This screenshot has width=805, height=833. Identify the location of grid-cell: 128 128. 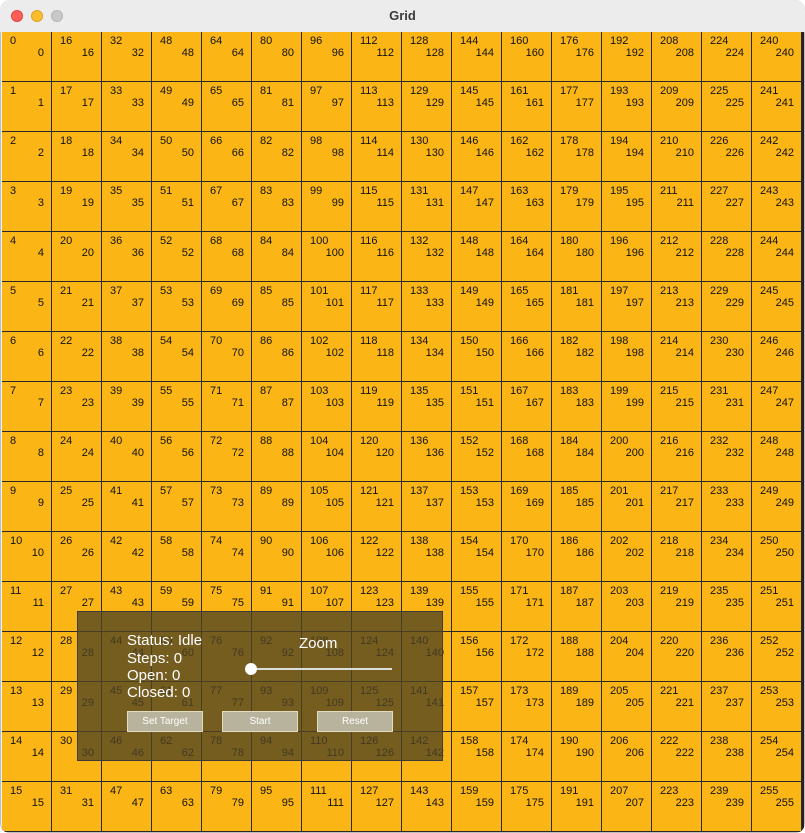
(427, 57).